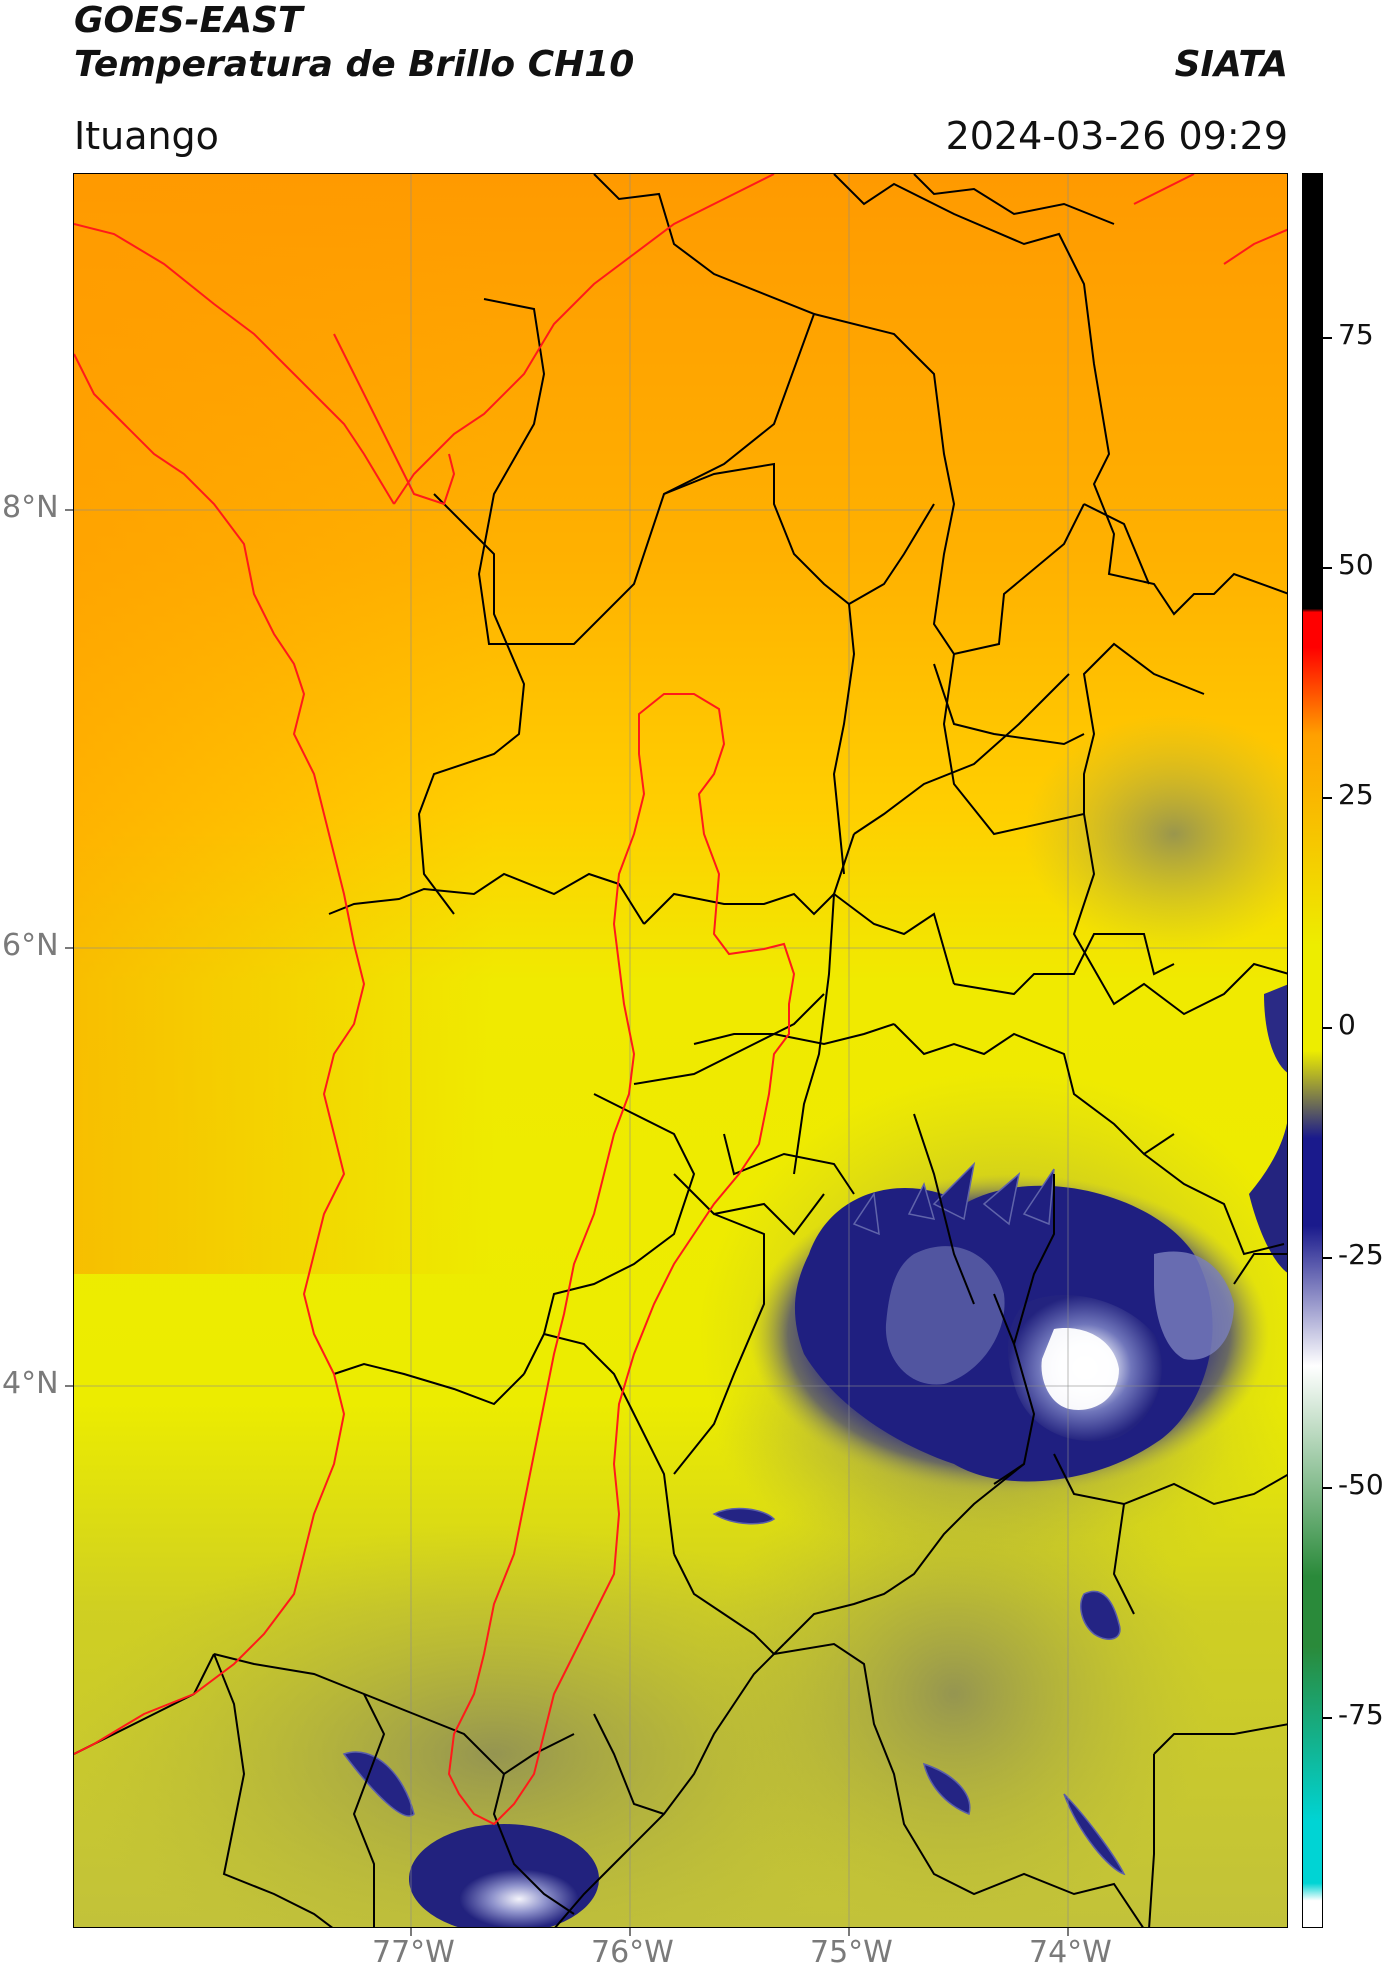 This screenshot has width=1384, height=1981. What do you see at coordinates (1361, 1714) in the screenshot?
I see `colorbar-label-minus75: -75` at bounding box center [1361, 1714].